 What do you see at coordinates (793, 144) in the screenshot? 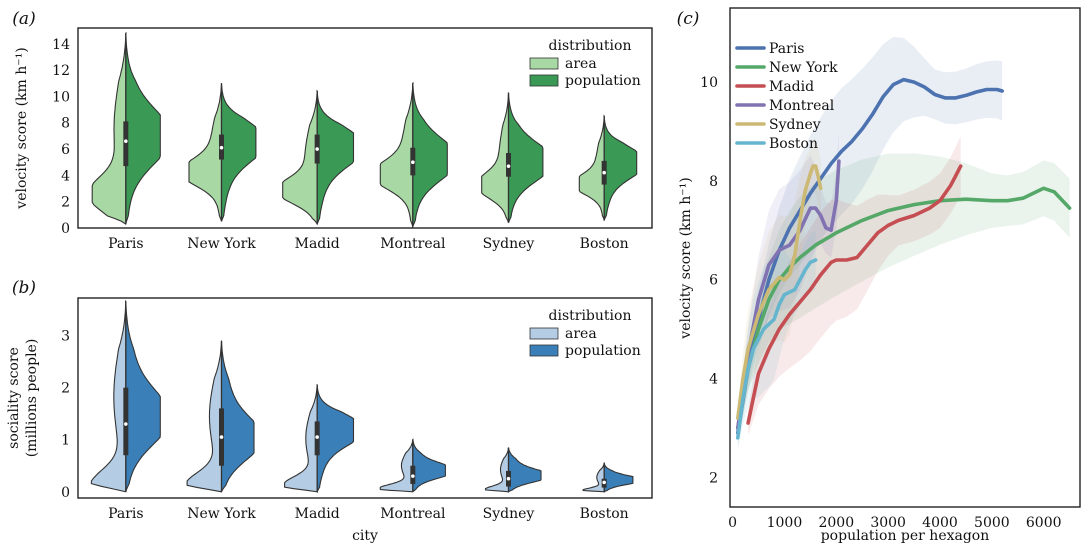
I see `legend-label-boston: Boston` at bounding box center [793, 144].